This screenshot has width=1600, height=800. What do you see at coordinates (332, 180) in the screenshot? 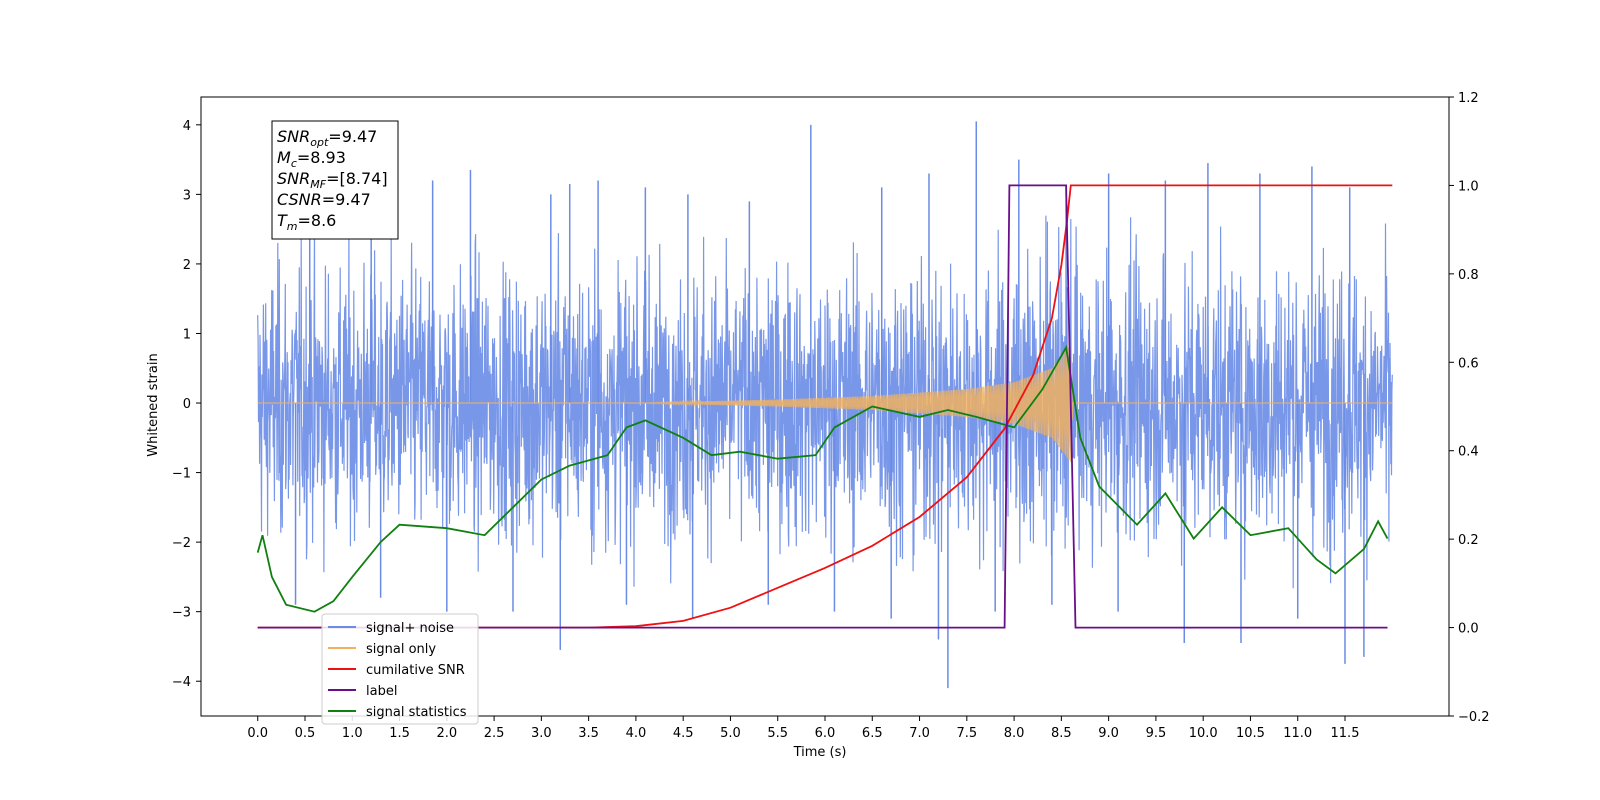
I see `annotation-line: SNRMF=[8.74]` at bounding box center [332, 180].